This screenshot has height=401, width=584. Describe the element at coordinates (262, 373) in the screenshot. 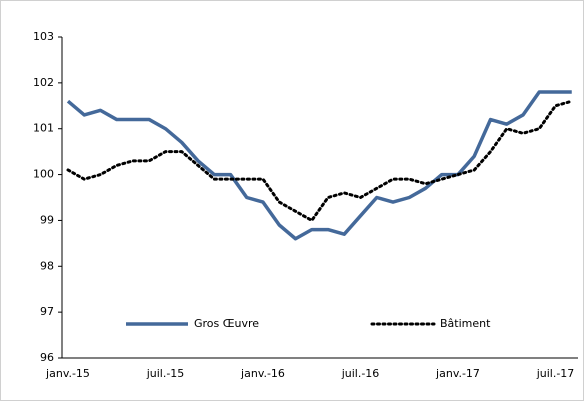

I see `x-tick-label: janv.-16` at that location.